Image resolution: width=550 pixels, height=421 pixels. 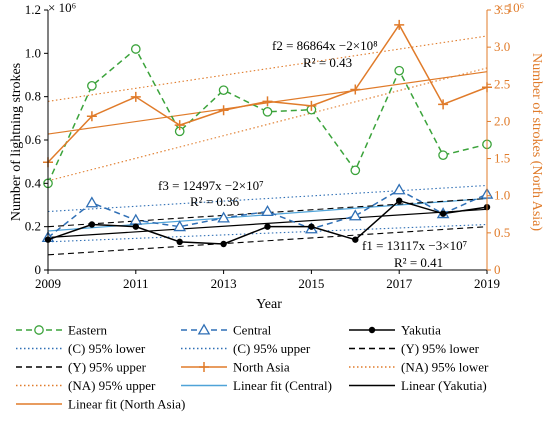 What do you see at coordinates (224, 283) in the screenshot?
I see `x-tick-label: 2013` at bounding box center [224, 283].